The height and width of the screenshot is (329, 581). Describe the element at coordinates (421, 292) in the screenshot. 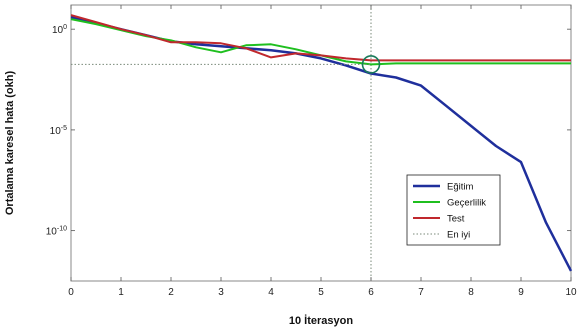

I see `x-tick-label-7: 7` at that location.